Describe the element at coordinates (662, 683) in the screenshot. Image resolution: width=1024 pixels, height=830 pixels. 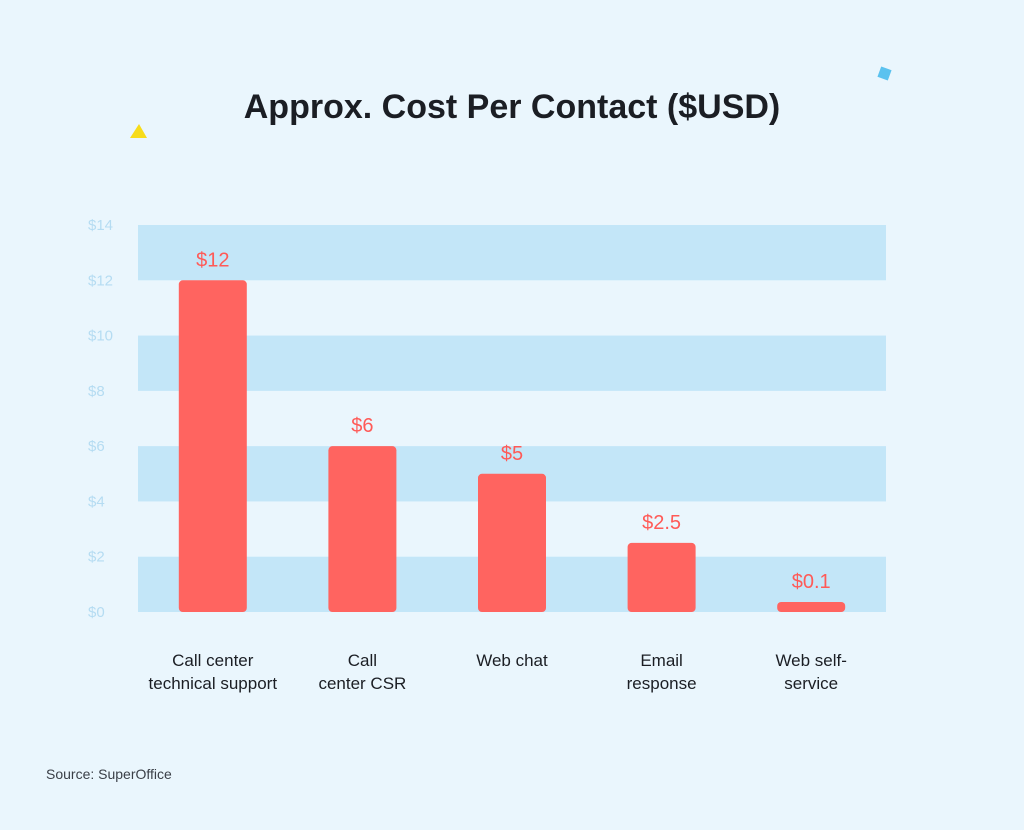
I see `category-label-line: response` at that location.